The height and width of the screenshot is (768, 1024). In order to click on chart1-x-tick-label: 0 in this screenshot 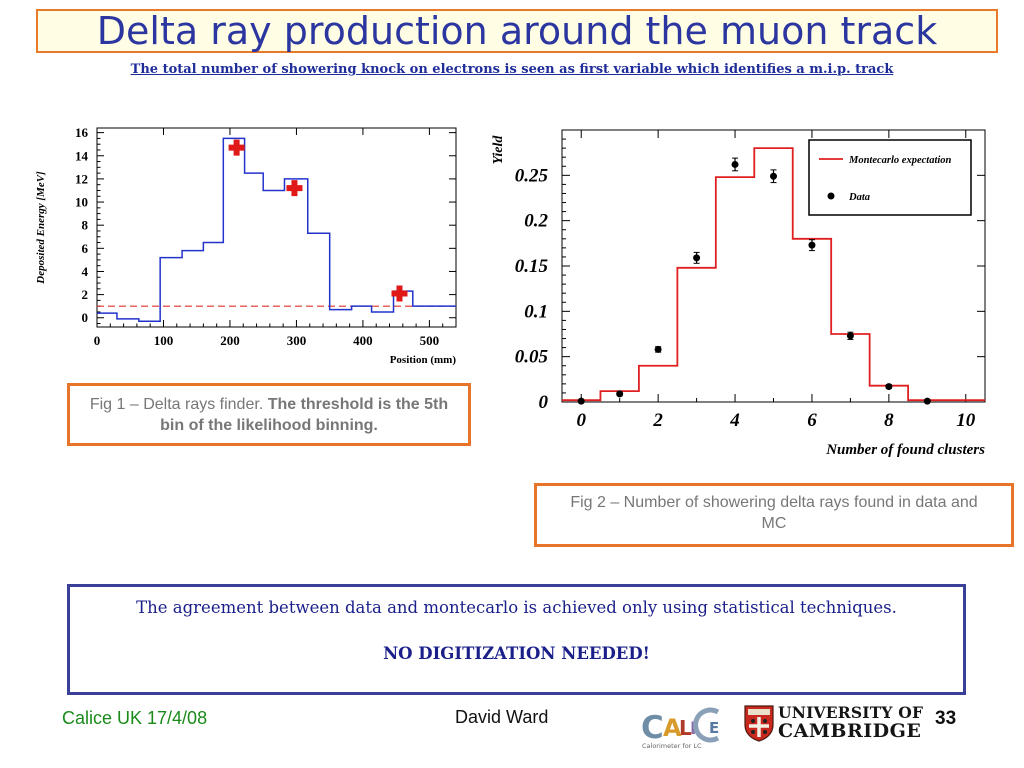, I will do `click(97, 340)`.